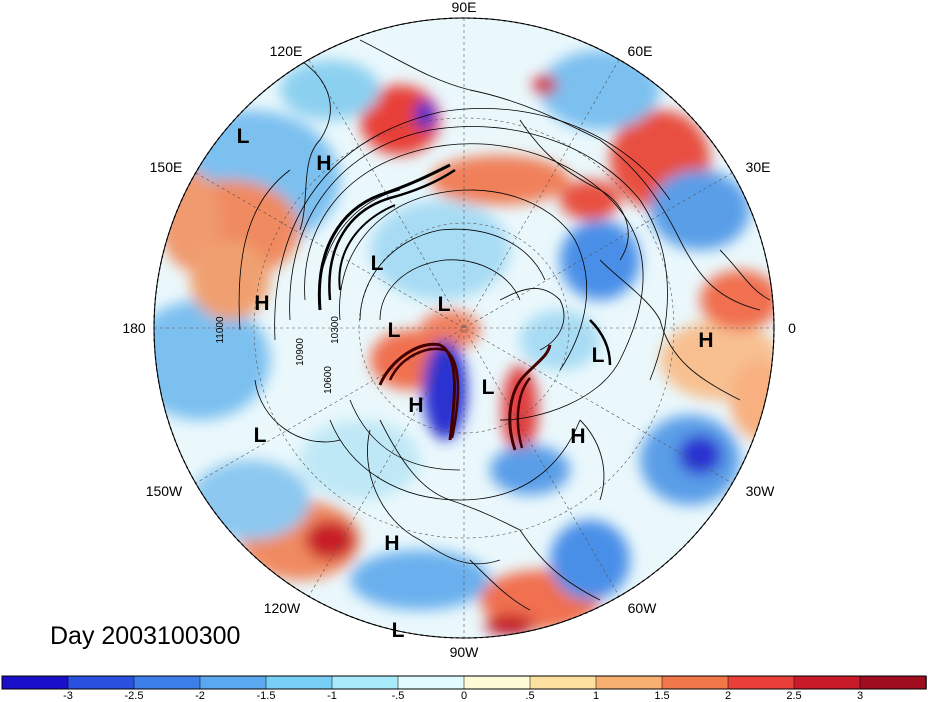  What do you see at coordinates (398, 696) in the screenshot?
I see `colorbar-tick-label: -.5` at bounding box center [398, 696].